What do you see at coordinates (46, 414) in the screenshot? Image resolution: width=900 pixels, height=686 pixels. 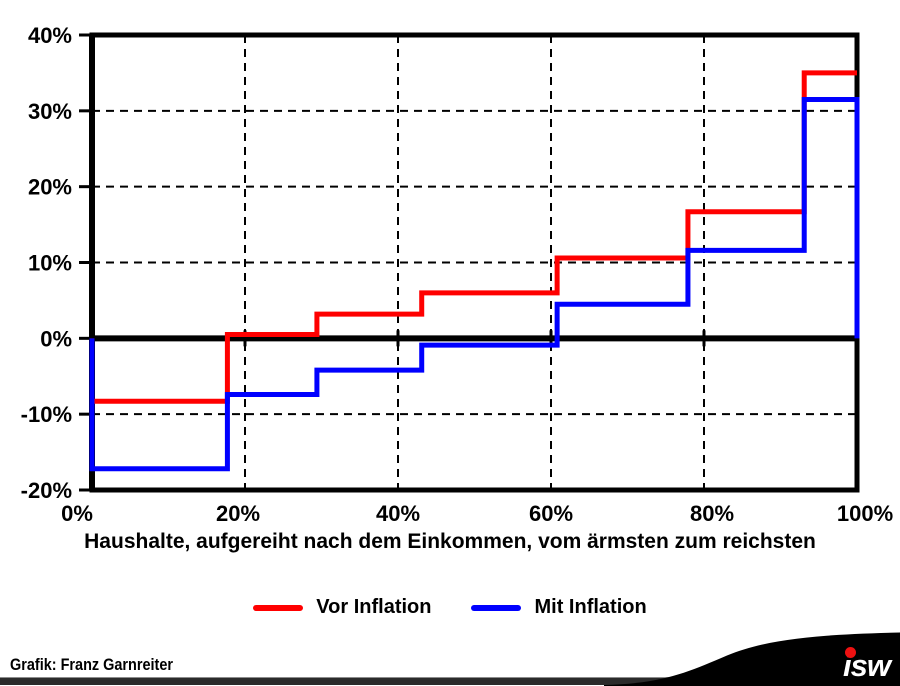 I see `y-tick-label: -10%` at bounding box center [46, 414].